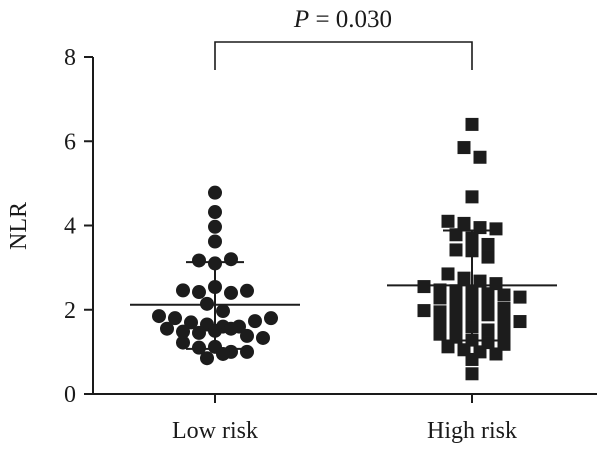 Image resolution: width=600 pixels, height=449 pixels. What do you see at coordinates (344, 419) in the screenshot?
I see `x-axis-category-labels: Low risk High risk` at bounding box center [344, 419].